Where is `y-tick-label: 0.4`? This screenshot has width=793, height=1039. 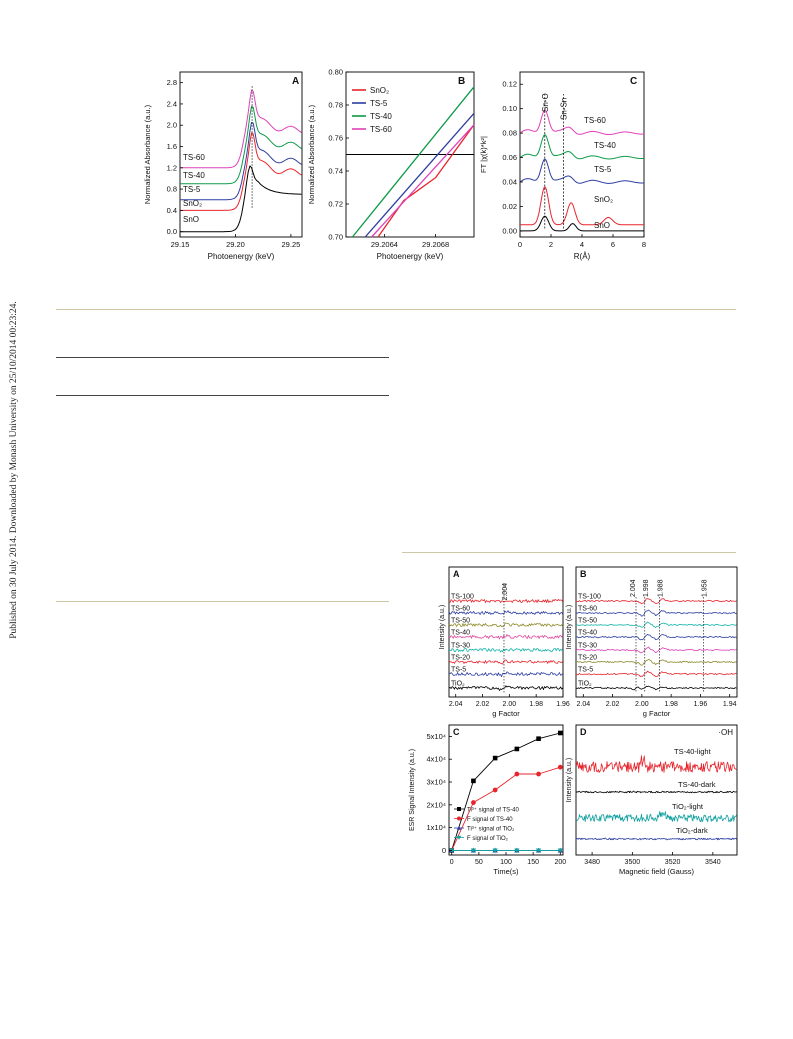 y-tick-label: 0.4 is located at coordinates (172, 210).